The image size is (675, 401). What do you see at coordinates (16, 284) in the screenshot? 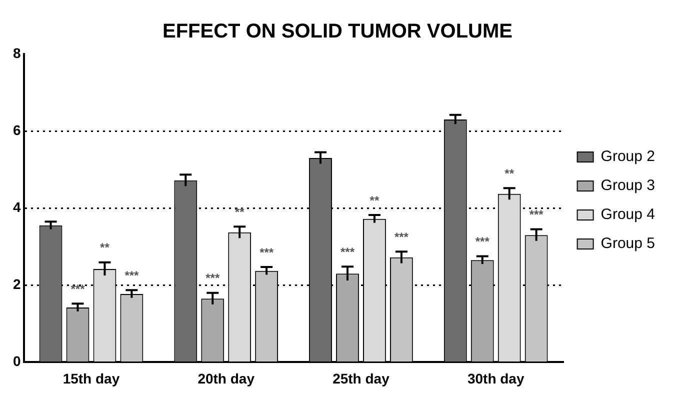
I see `y-tick-label: 2` at bounding box center [16, 284].